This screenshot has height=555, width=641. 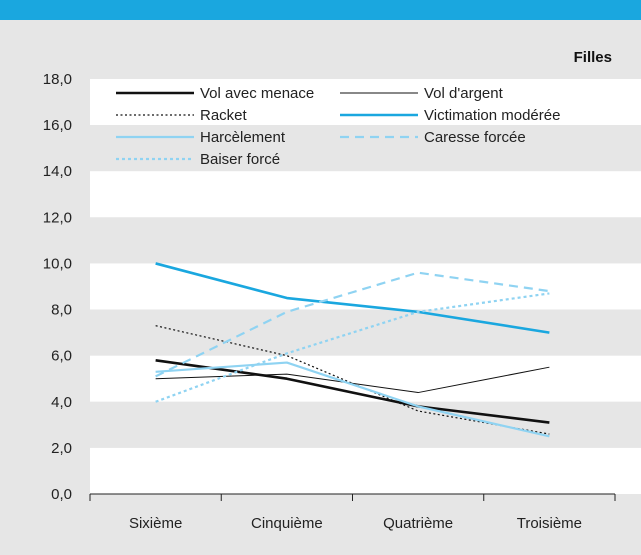 What do you see at coordinates (464, 93) in the screenshot?
I see `legend-label: Vol d'argent` at bounding box center [464, 93].